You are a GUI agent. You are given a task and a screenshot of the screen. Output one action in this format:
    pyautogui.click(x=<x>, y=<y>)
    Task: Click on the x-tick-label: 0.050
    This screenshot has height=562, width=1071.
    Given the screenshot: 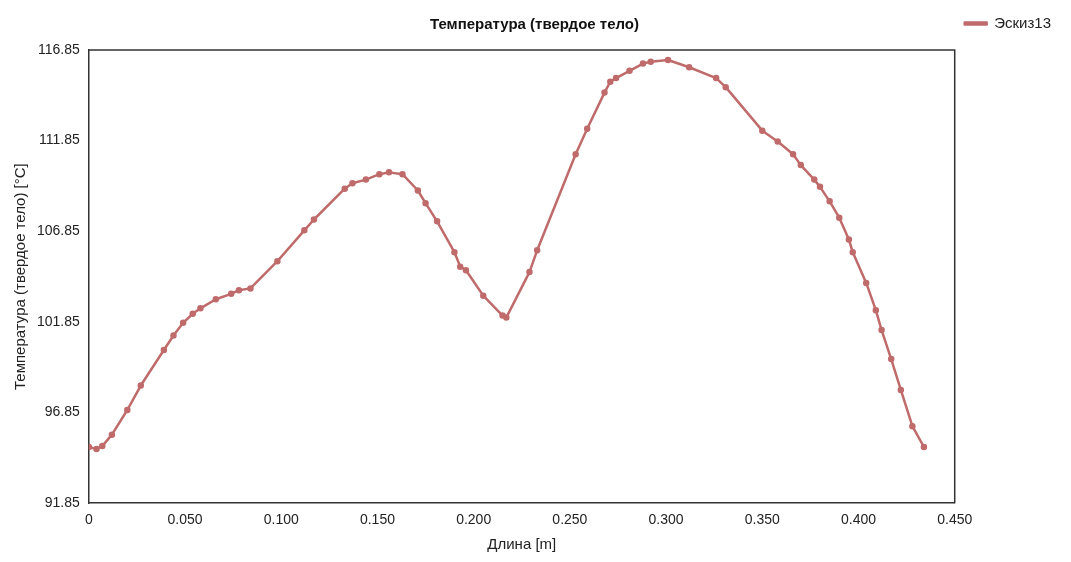 What is the action you would take?
    pyautogui.click(x=185, y=519)
    